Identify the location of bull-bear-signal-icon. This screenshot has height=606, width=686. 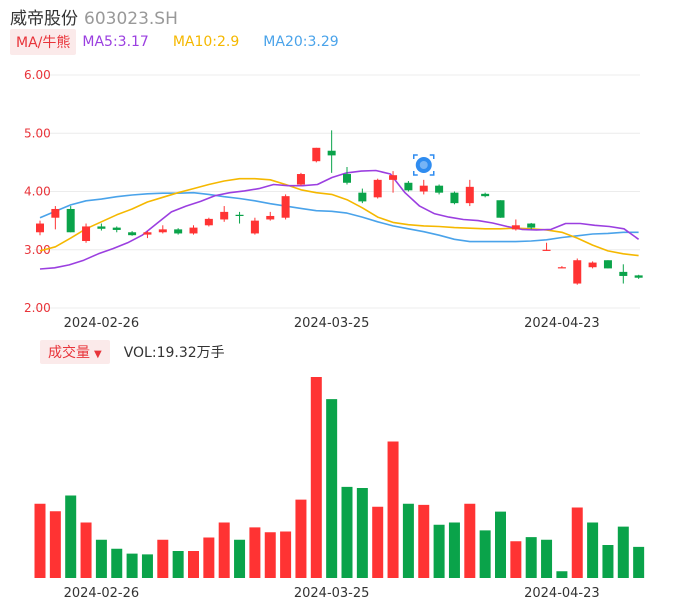
(424, 165).